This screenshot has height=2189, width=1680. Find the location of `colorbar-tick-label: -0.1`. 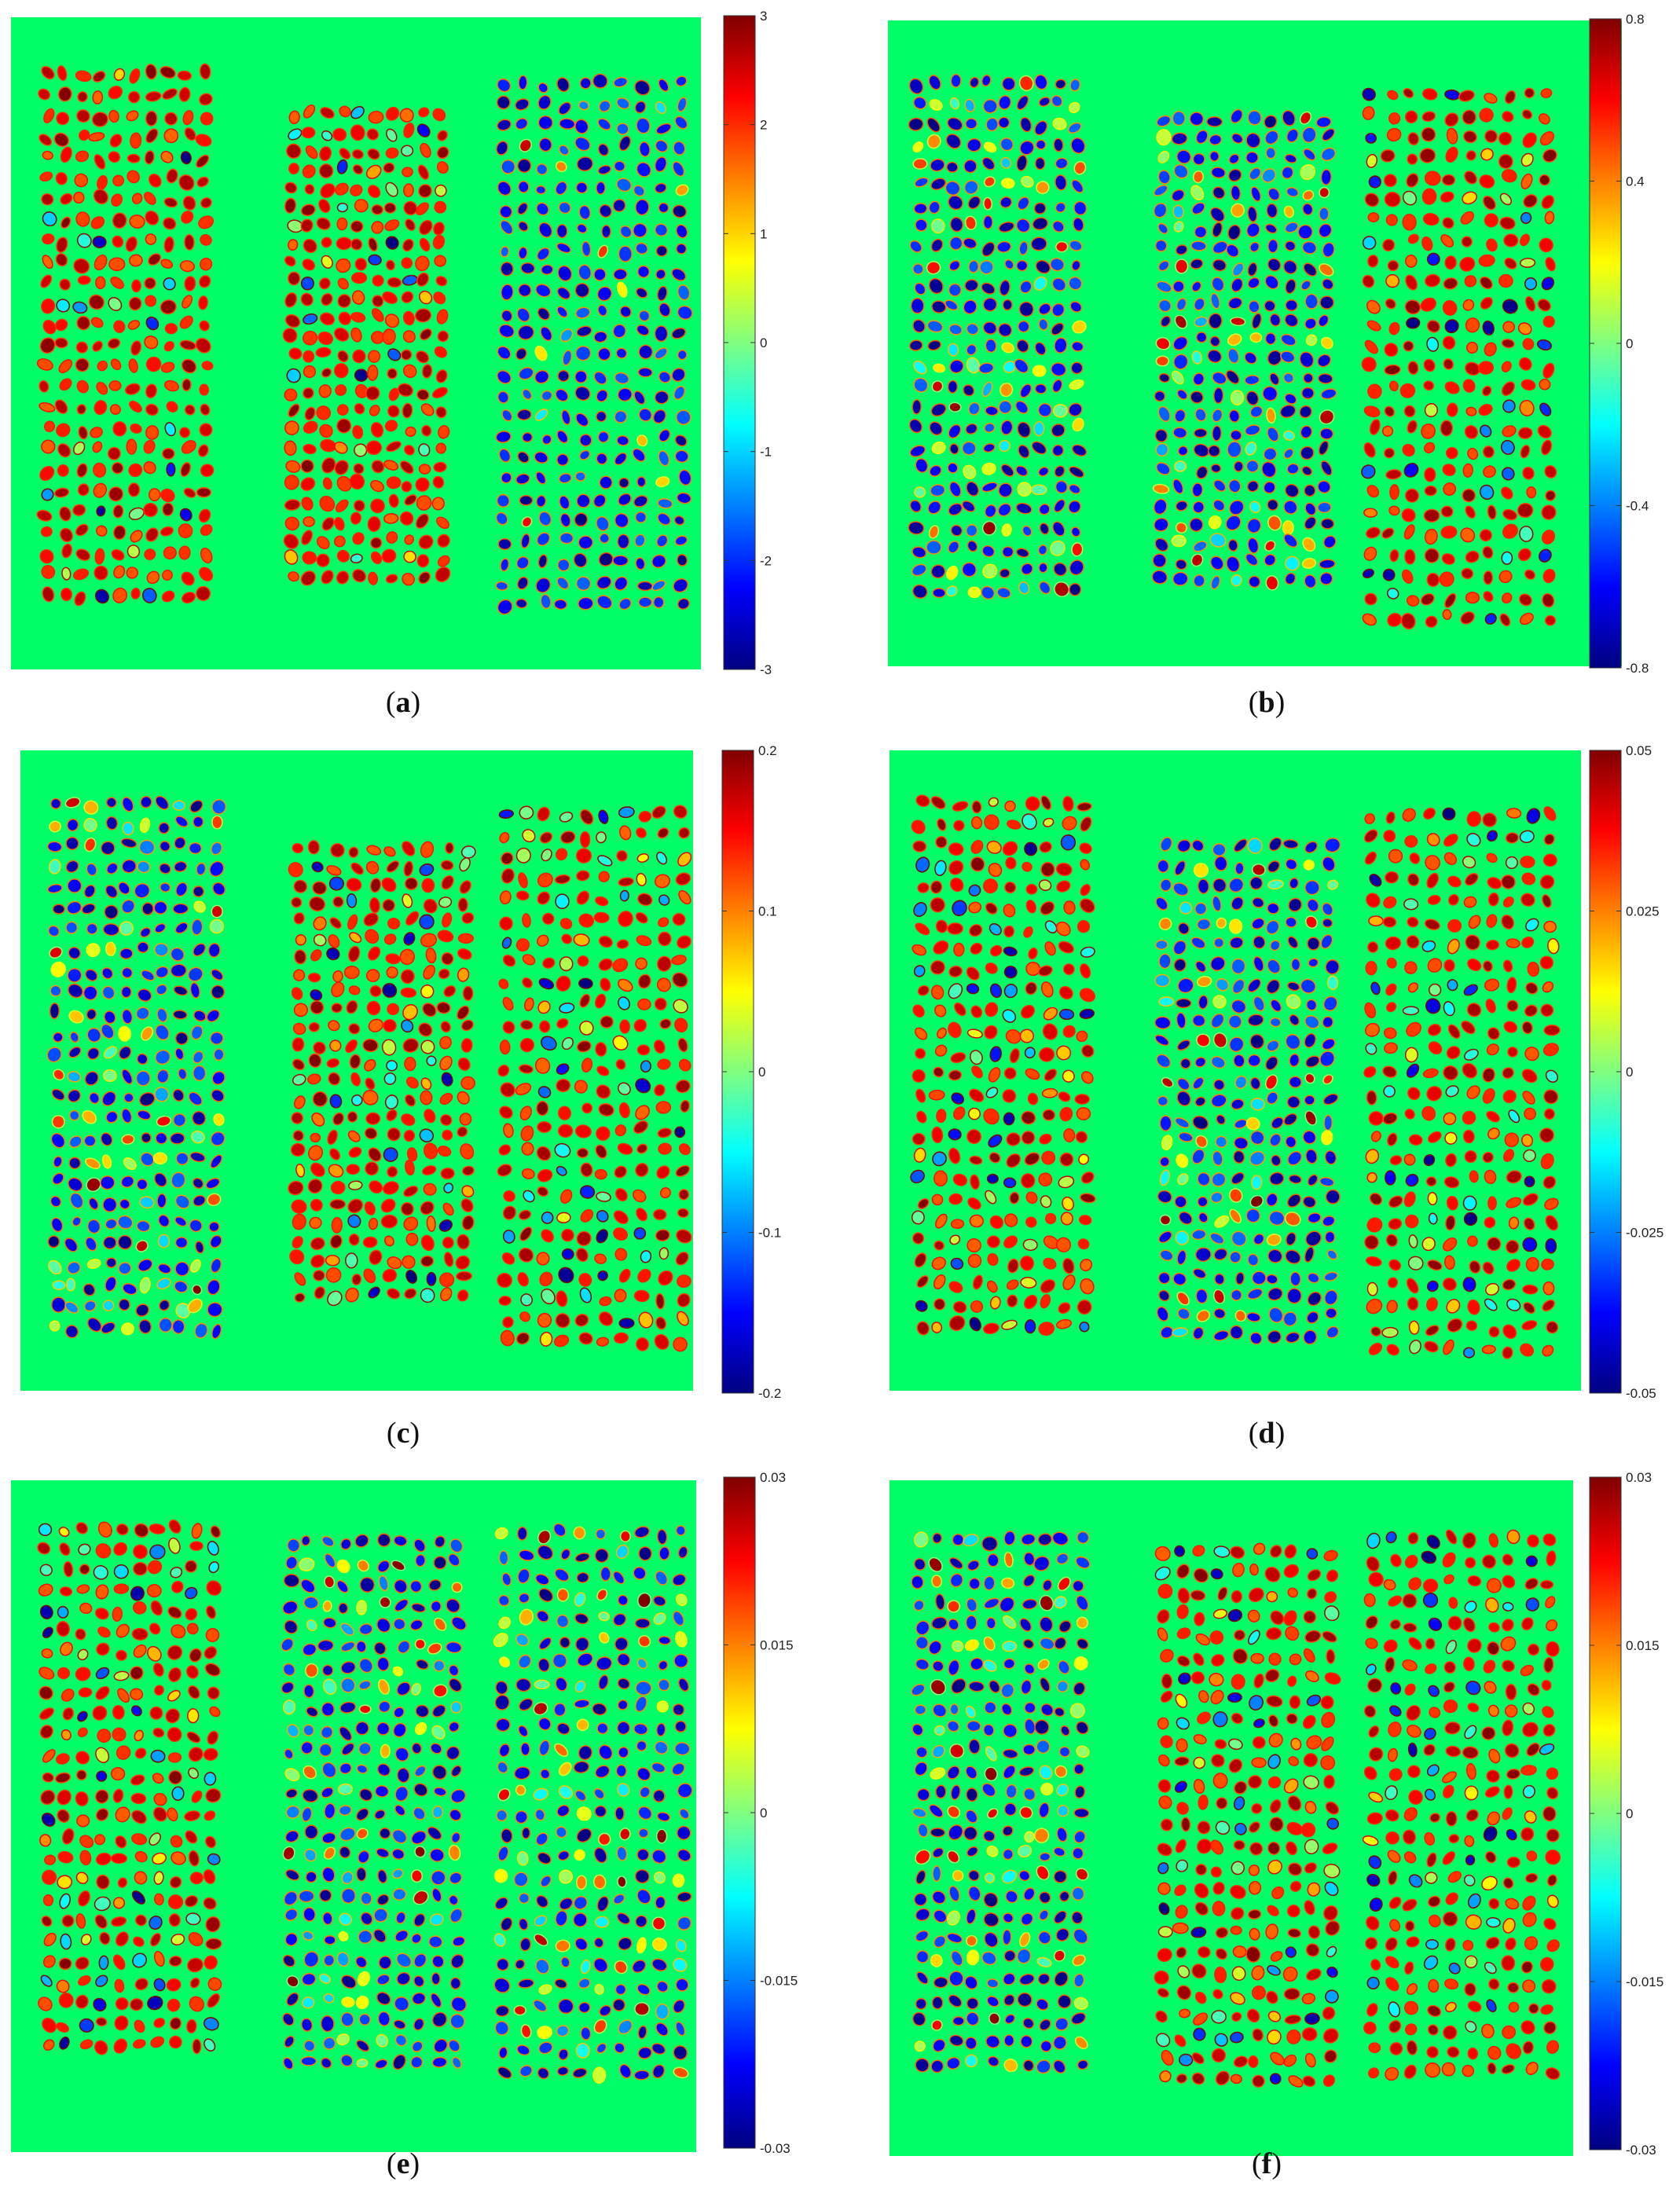

colorbar-tick-label: -0.1 is located at coordinates (769, 1233).